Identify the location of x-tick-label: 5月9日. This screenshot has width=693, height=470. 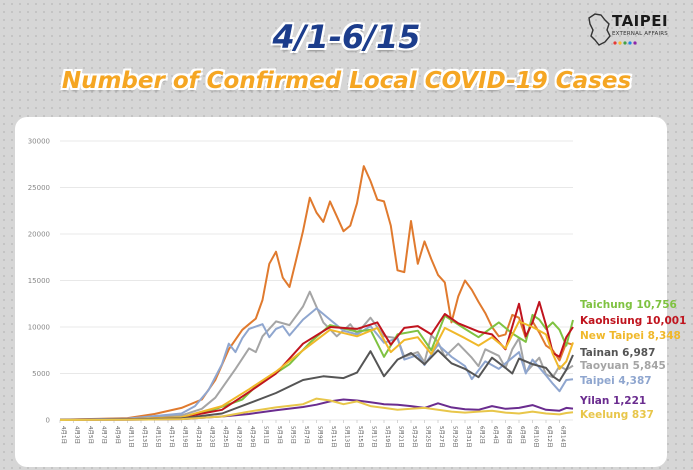
(320, 435).